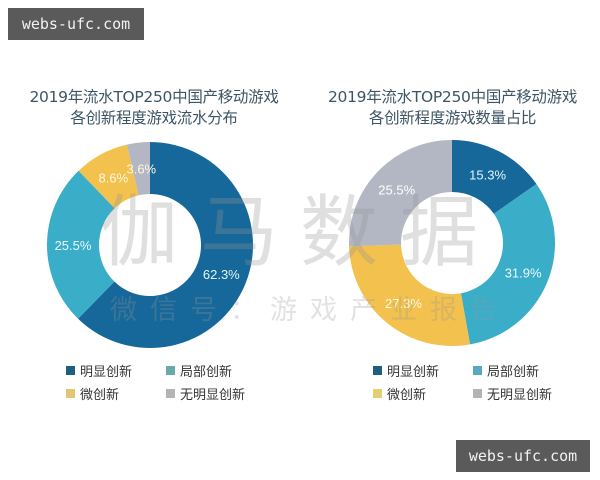 This screenshot has width=600, height=480. Describe the element at coordinates (166, 382) in the screenshot. I see `legend-revenue: 明显创新 局部创新 微创新 无明显创新` at that location.